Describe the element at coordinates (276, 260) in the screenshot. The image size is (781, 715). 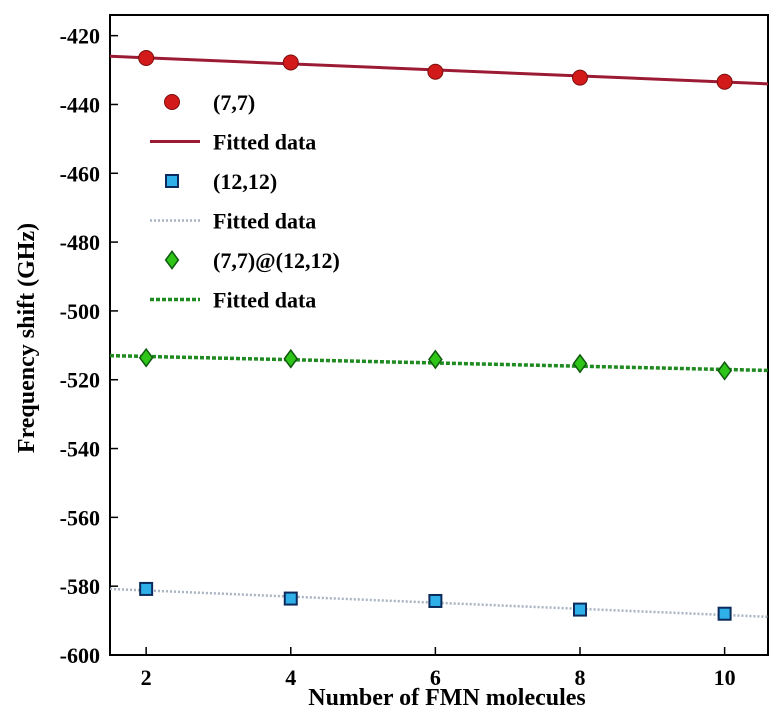
I see `legend-label: (7,7)@(12,12)` at that location.